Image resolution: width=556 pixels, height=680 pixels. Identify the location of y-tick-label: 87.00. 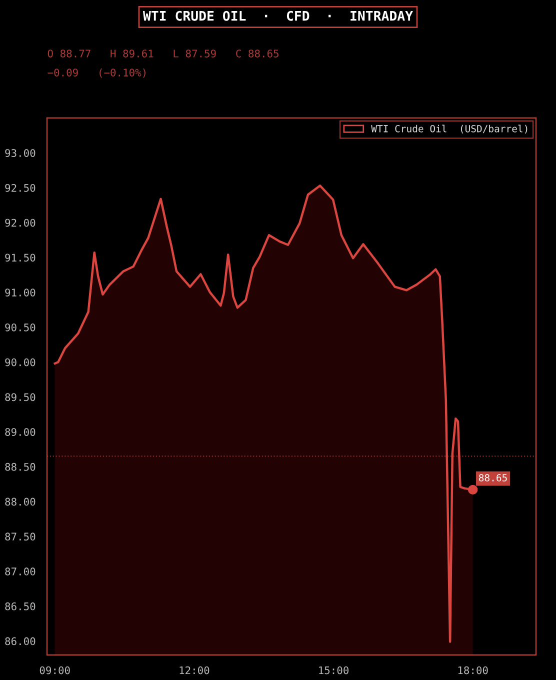
(20, 572).